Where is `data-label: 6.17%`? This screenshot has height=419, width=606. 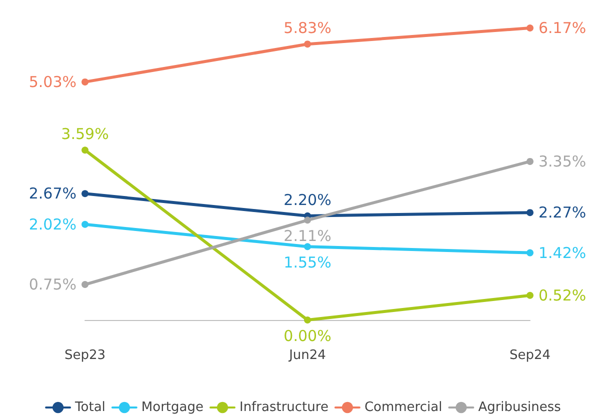
data-label: 6.17% is located at coordinates (562, 28).